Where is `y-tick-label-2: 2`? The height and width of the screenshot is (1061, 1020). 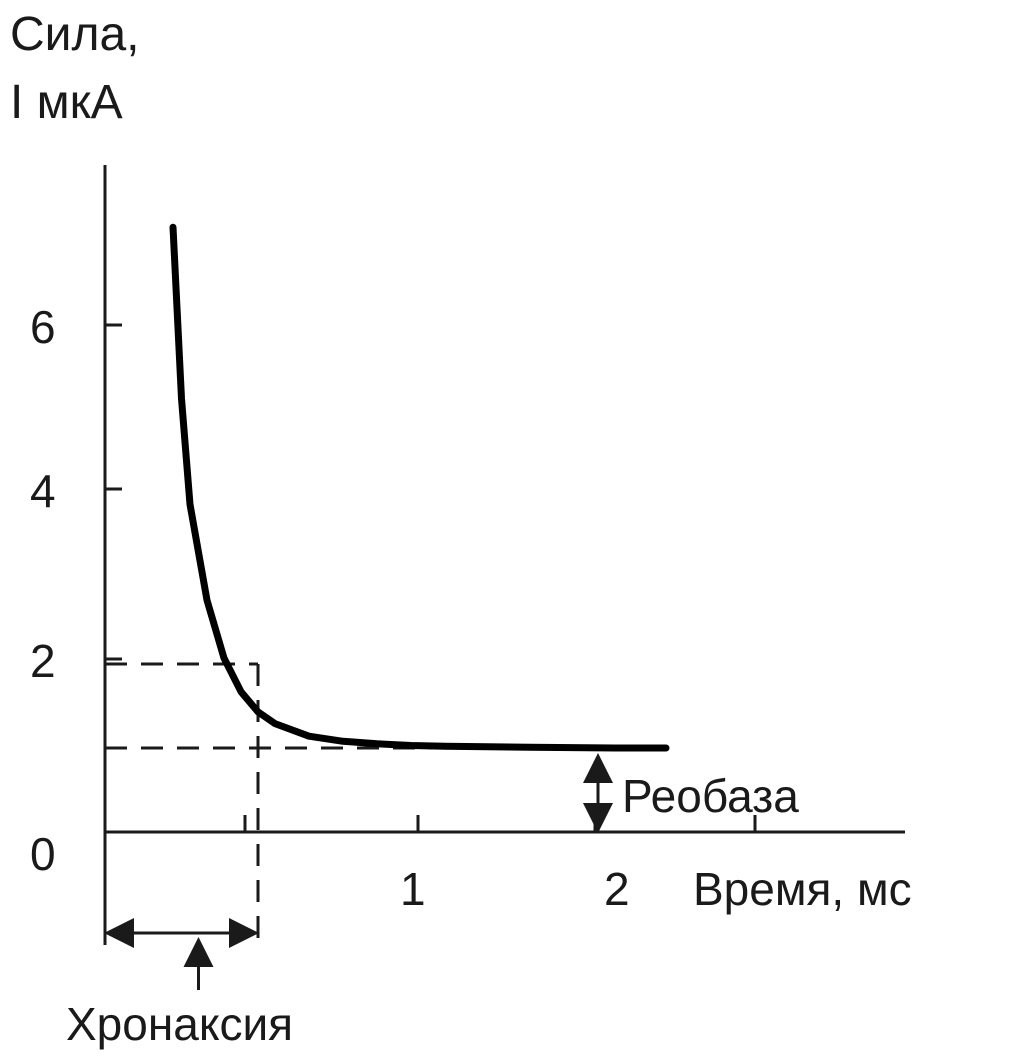 y-tick-label-2: 2 is located at coordinates (43, 661).